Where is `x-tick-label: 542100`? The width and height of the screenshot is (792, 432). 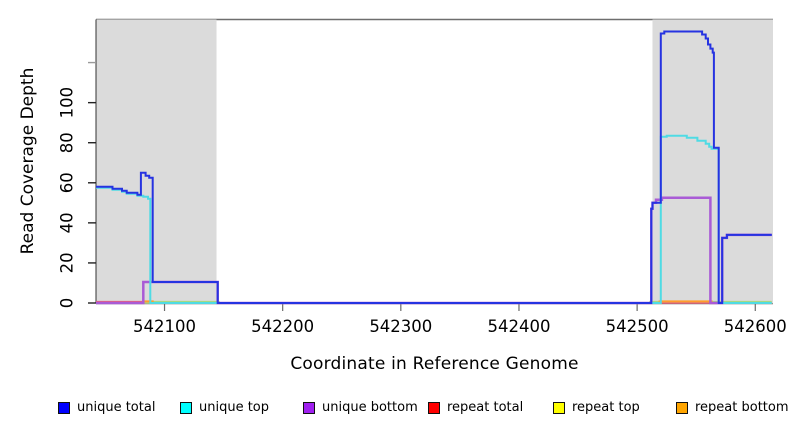
x-tick-label: 542100 is located at coordinates (164, 326).